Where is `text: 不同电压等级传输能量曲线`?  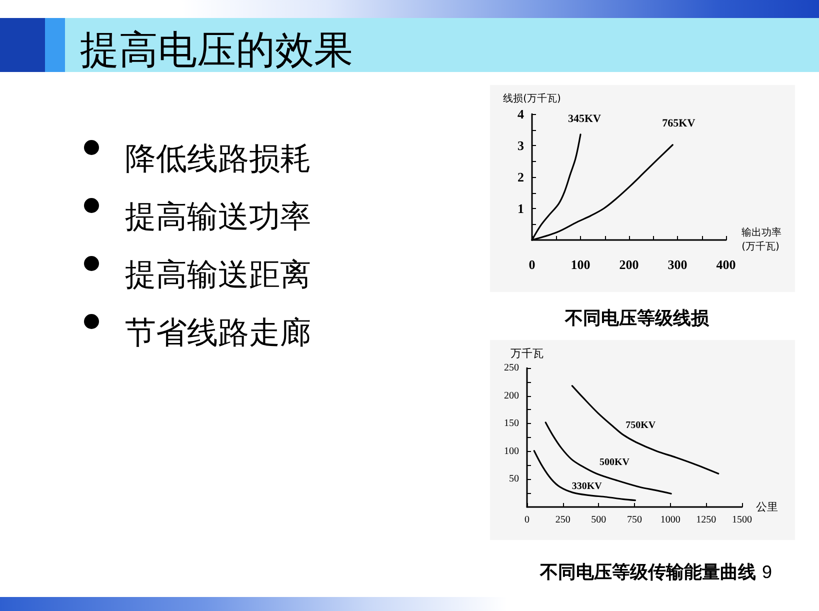 text: 不同电压等级传输能量曲线 is located at coordinates (648, 572).